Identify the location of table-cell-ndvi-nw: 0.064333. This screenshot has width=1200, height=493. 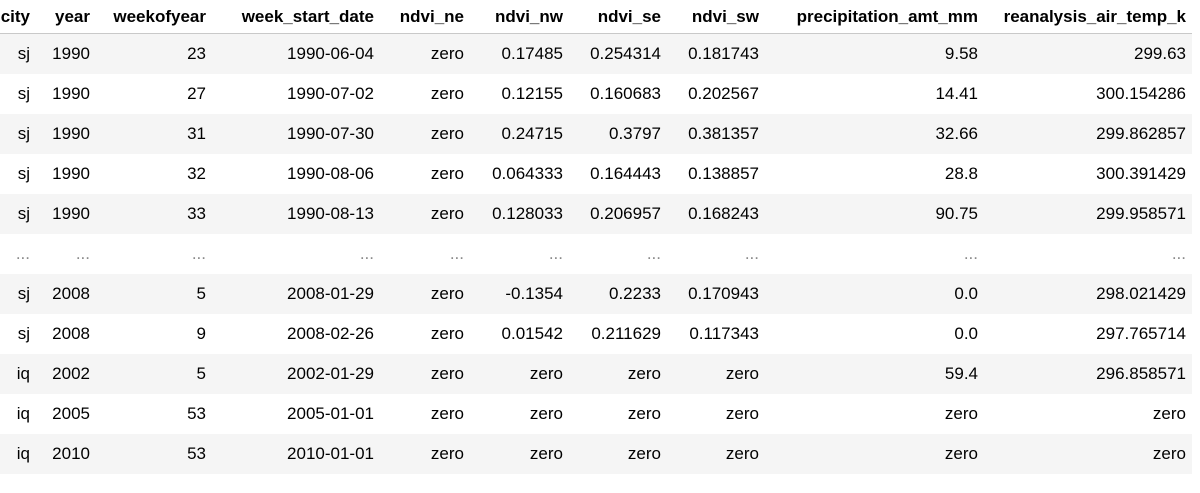
(519, 174).